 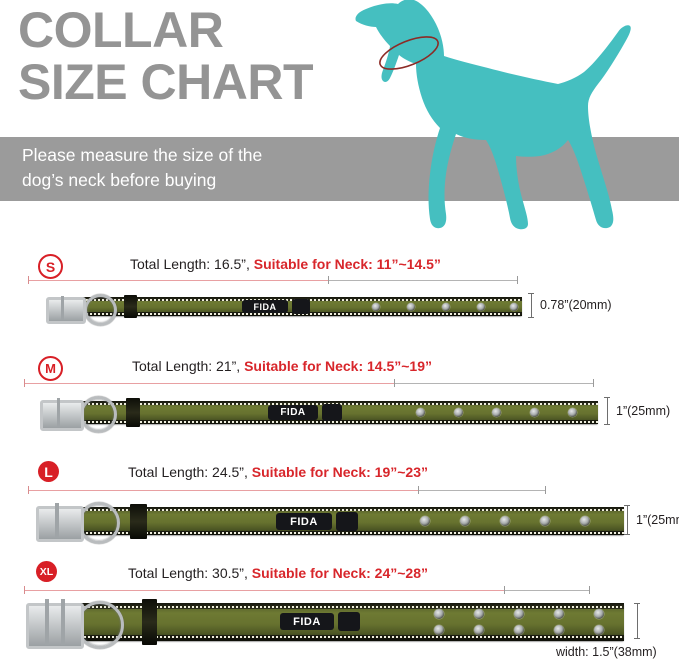 I want to click on brand-patch-m: FIDA, so click(x=293, y=412).